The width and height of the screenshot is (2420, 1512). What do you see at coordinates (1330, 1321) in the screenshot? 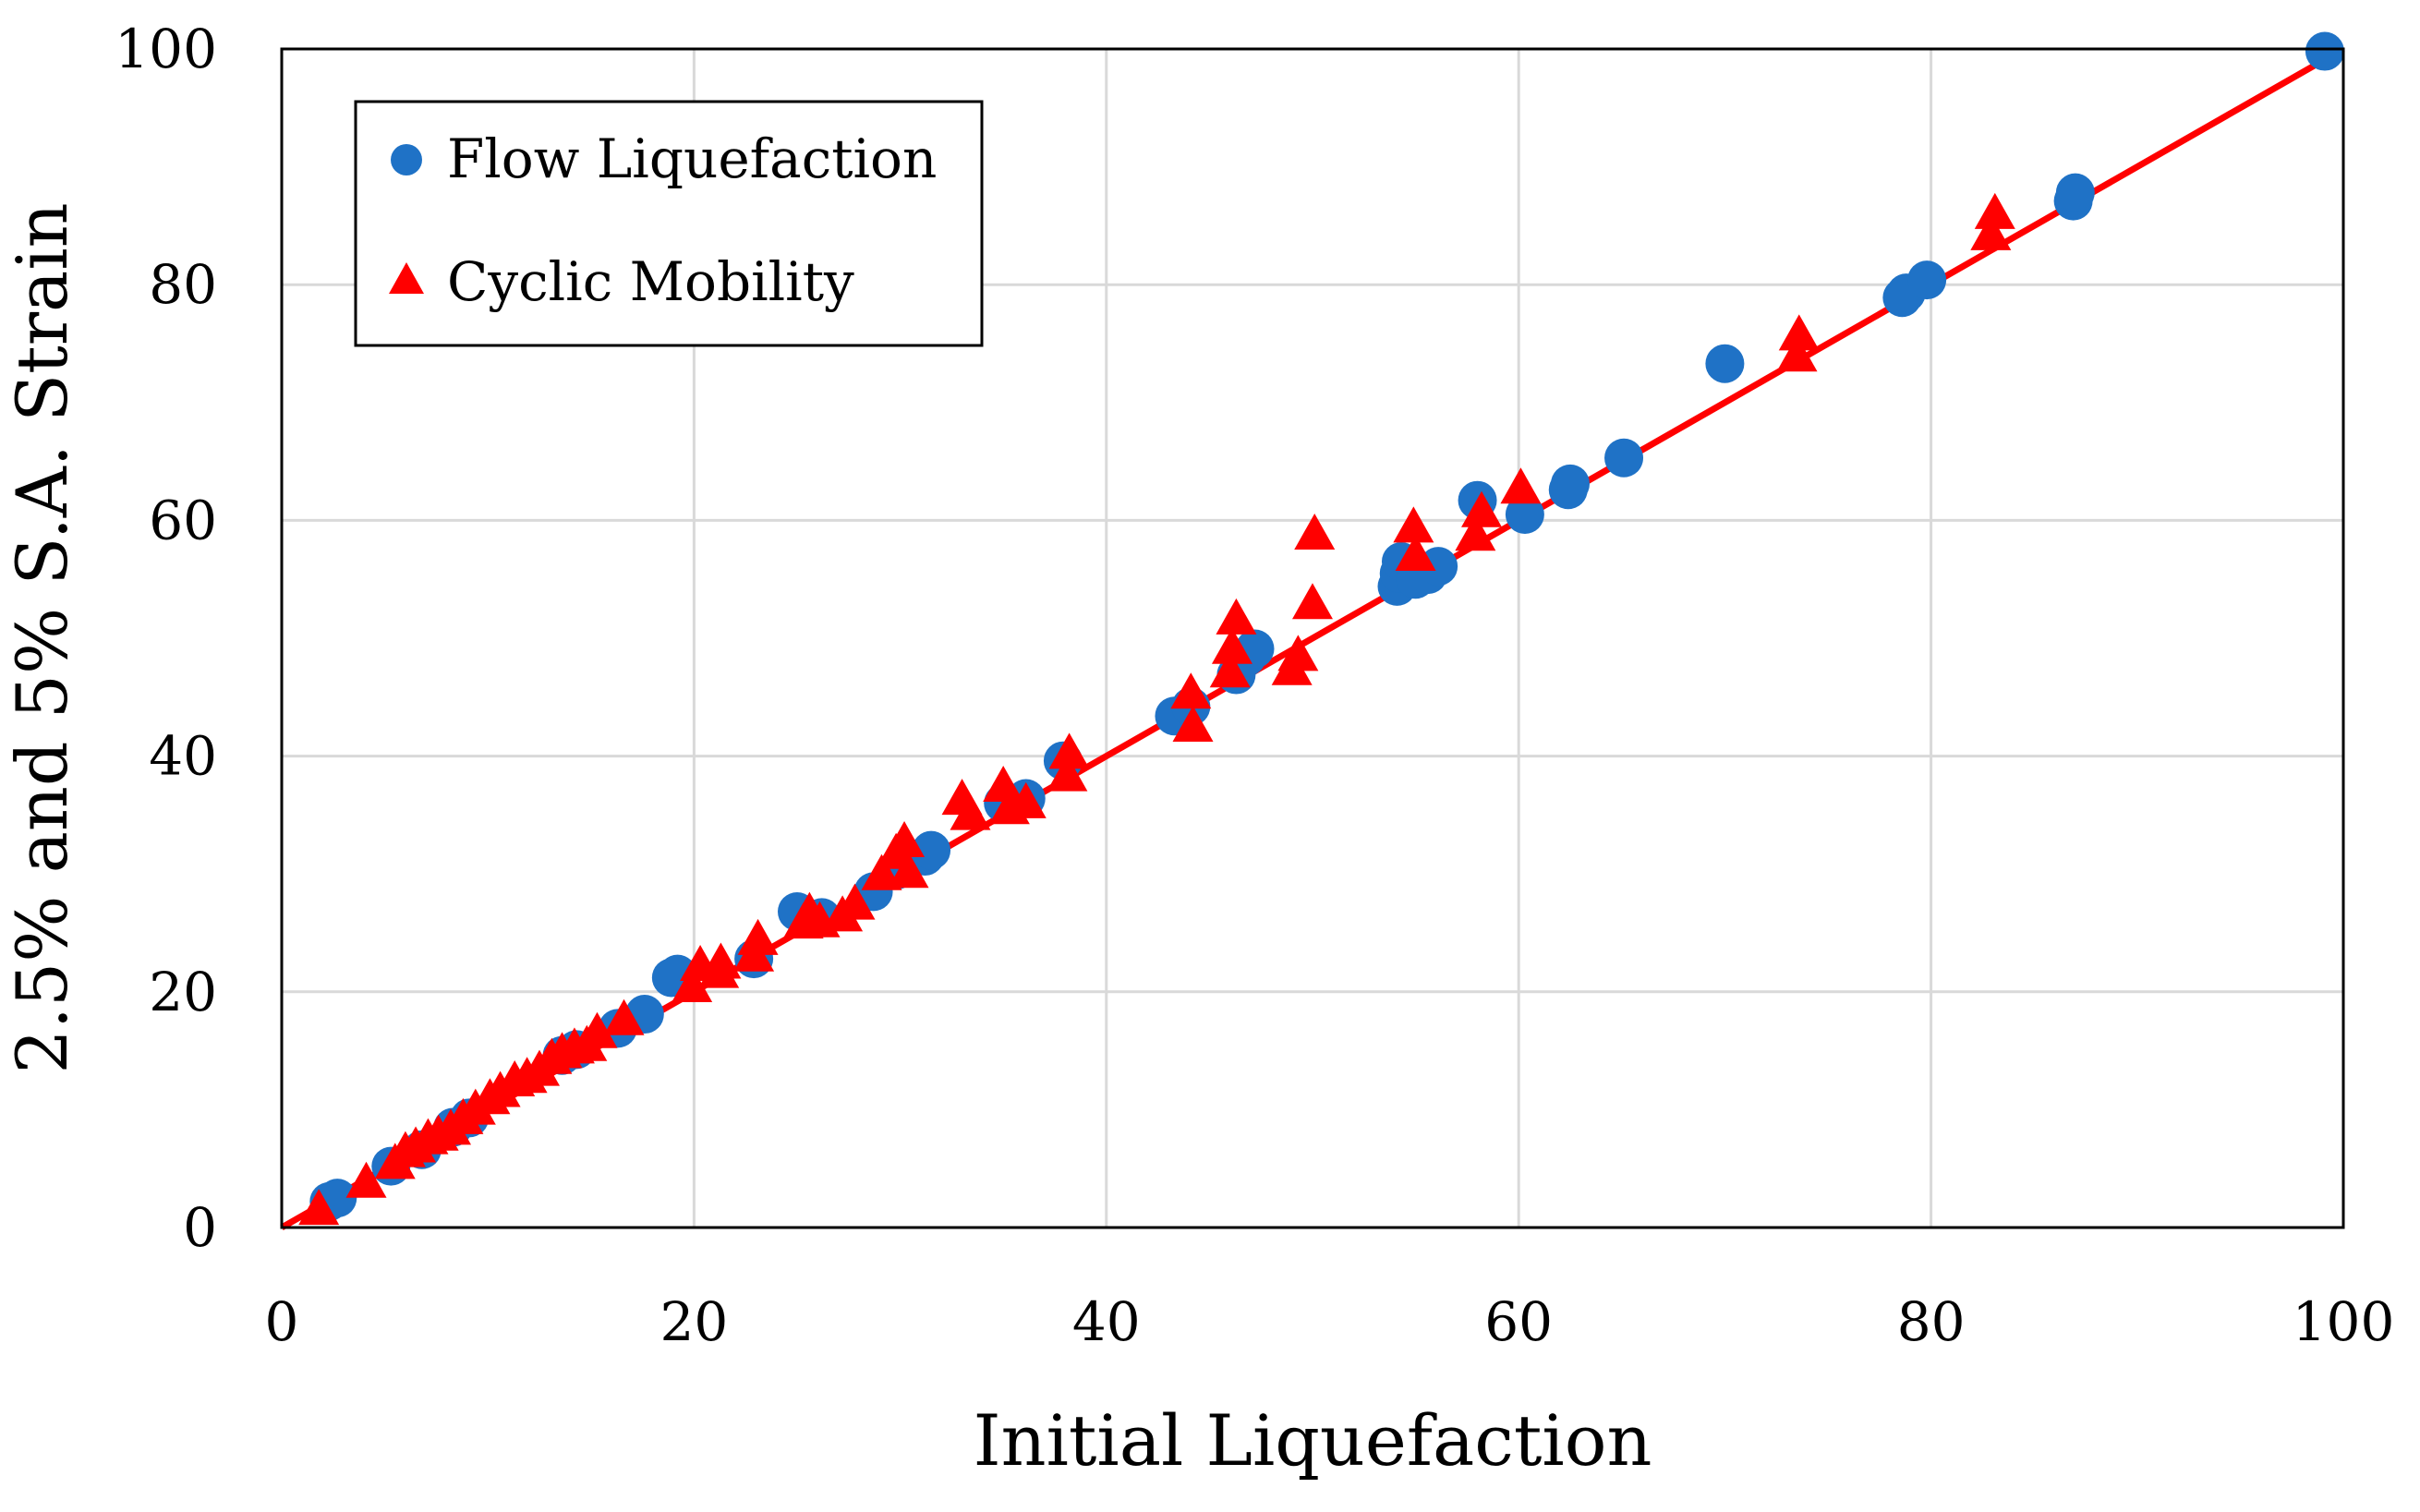
I see `x-axis-ticks: 0 20 40 60 80 100` at bounding box center [1330, 1321].